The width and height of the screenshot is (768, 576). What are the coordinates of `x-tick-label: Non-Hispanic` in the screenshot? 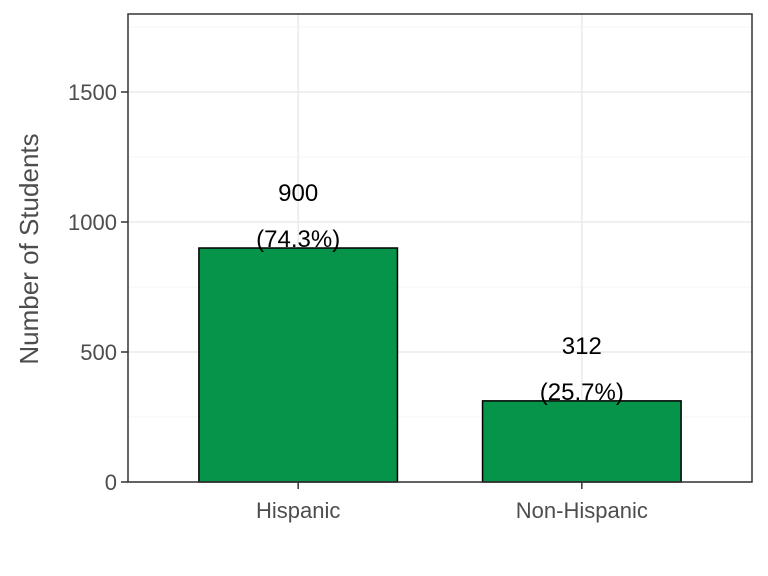 It's located at (582, 510).